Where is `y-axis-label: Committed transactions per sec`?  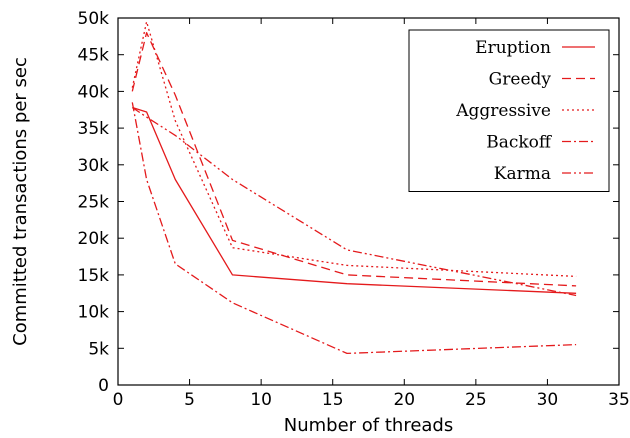
y-axis-label: Committed transactions per sec is located at coordinates (20, 201).